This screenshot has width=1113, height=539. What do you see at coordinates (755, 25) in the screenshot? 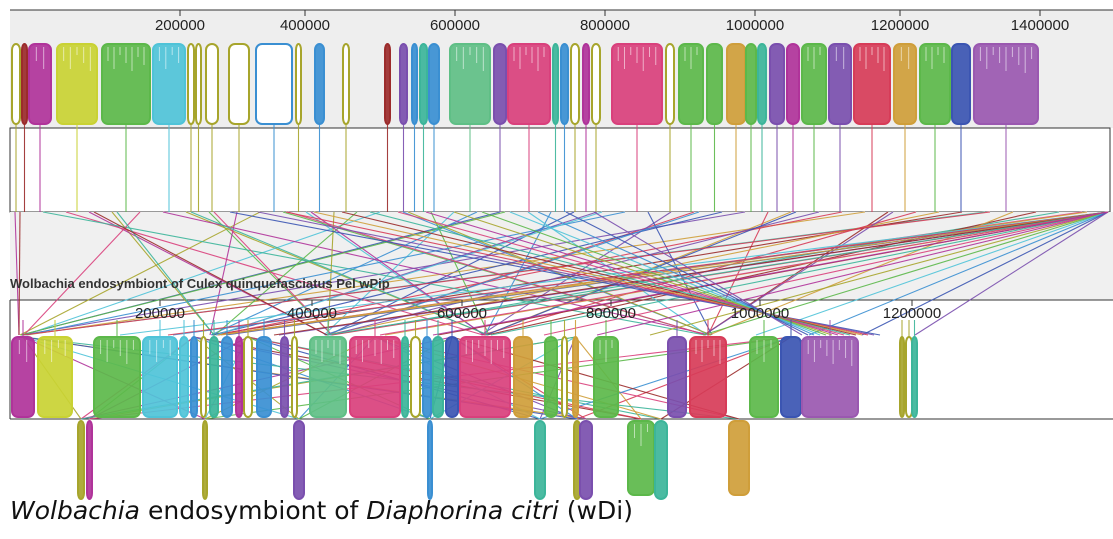
I see `top-axis-tick-label: 1000000` at bounding box center [755, 25].